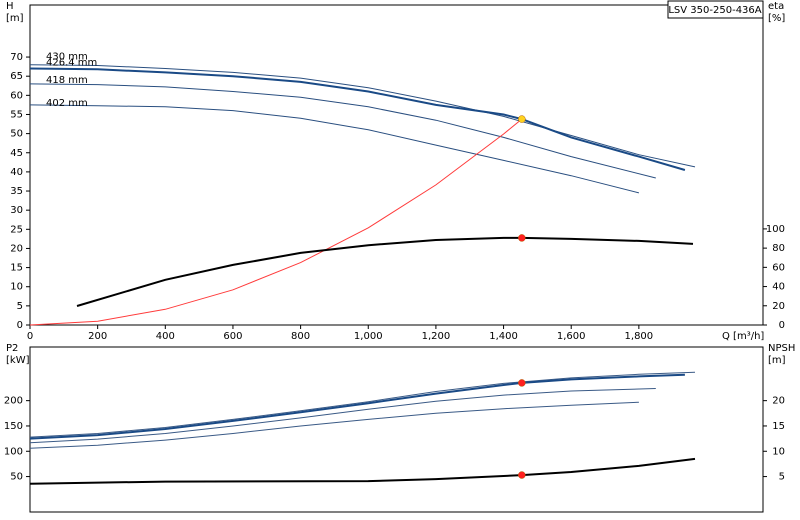 The image size is (800, 520). Describe the element at coordinates (778, 426) in the screenshot. I see `y2-tick-label: 15` at that location.